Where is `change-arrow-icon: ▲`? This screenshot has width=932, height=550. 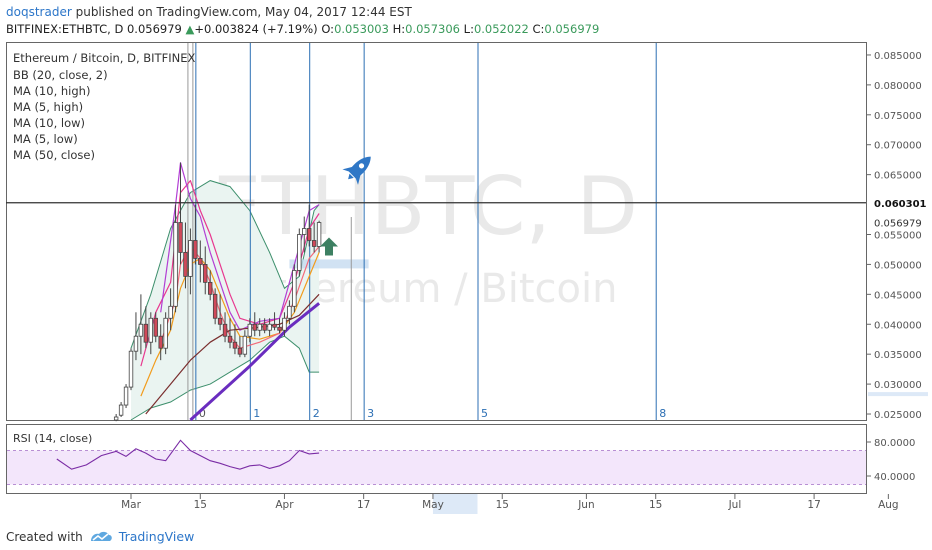 change-arrow-icon: ▲ is located at coordinates (190, 29).